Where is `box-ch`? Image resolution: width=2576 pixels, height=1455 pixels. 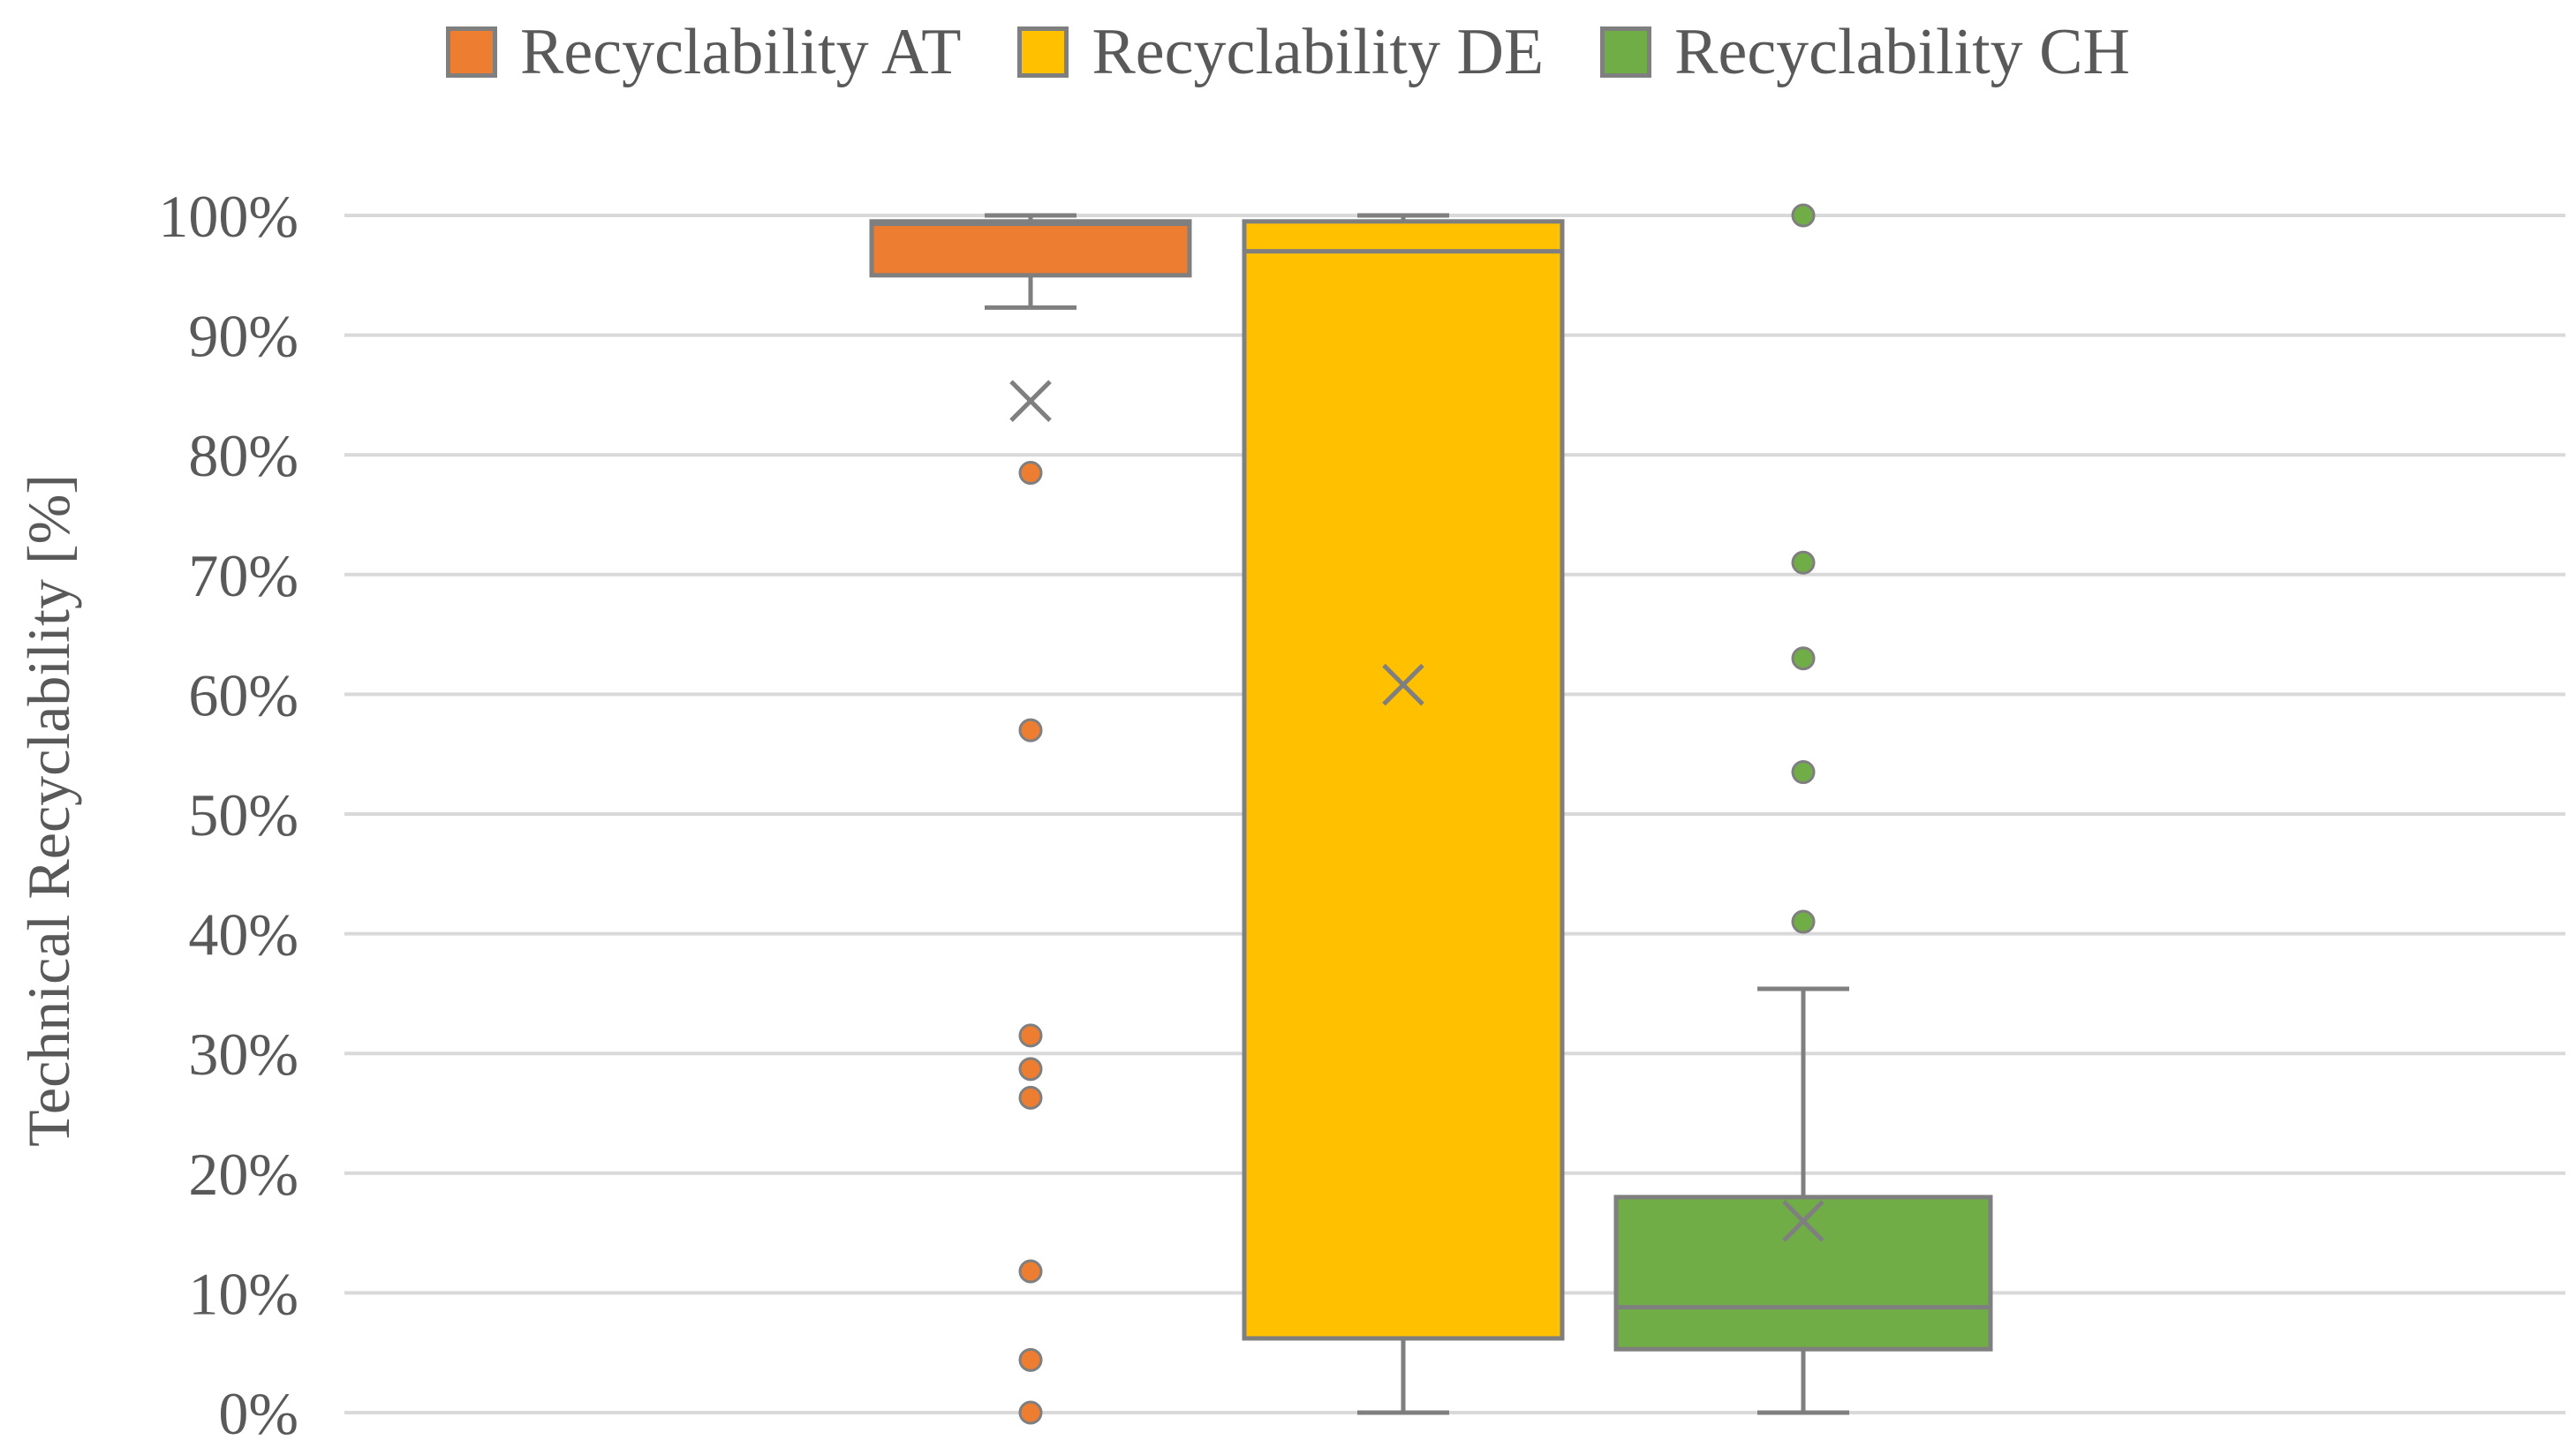
box-ch is located at coordinates (1803, 809).